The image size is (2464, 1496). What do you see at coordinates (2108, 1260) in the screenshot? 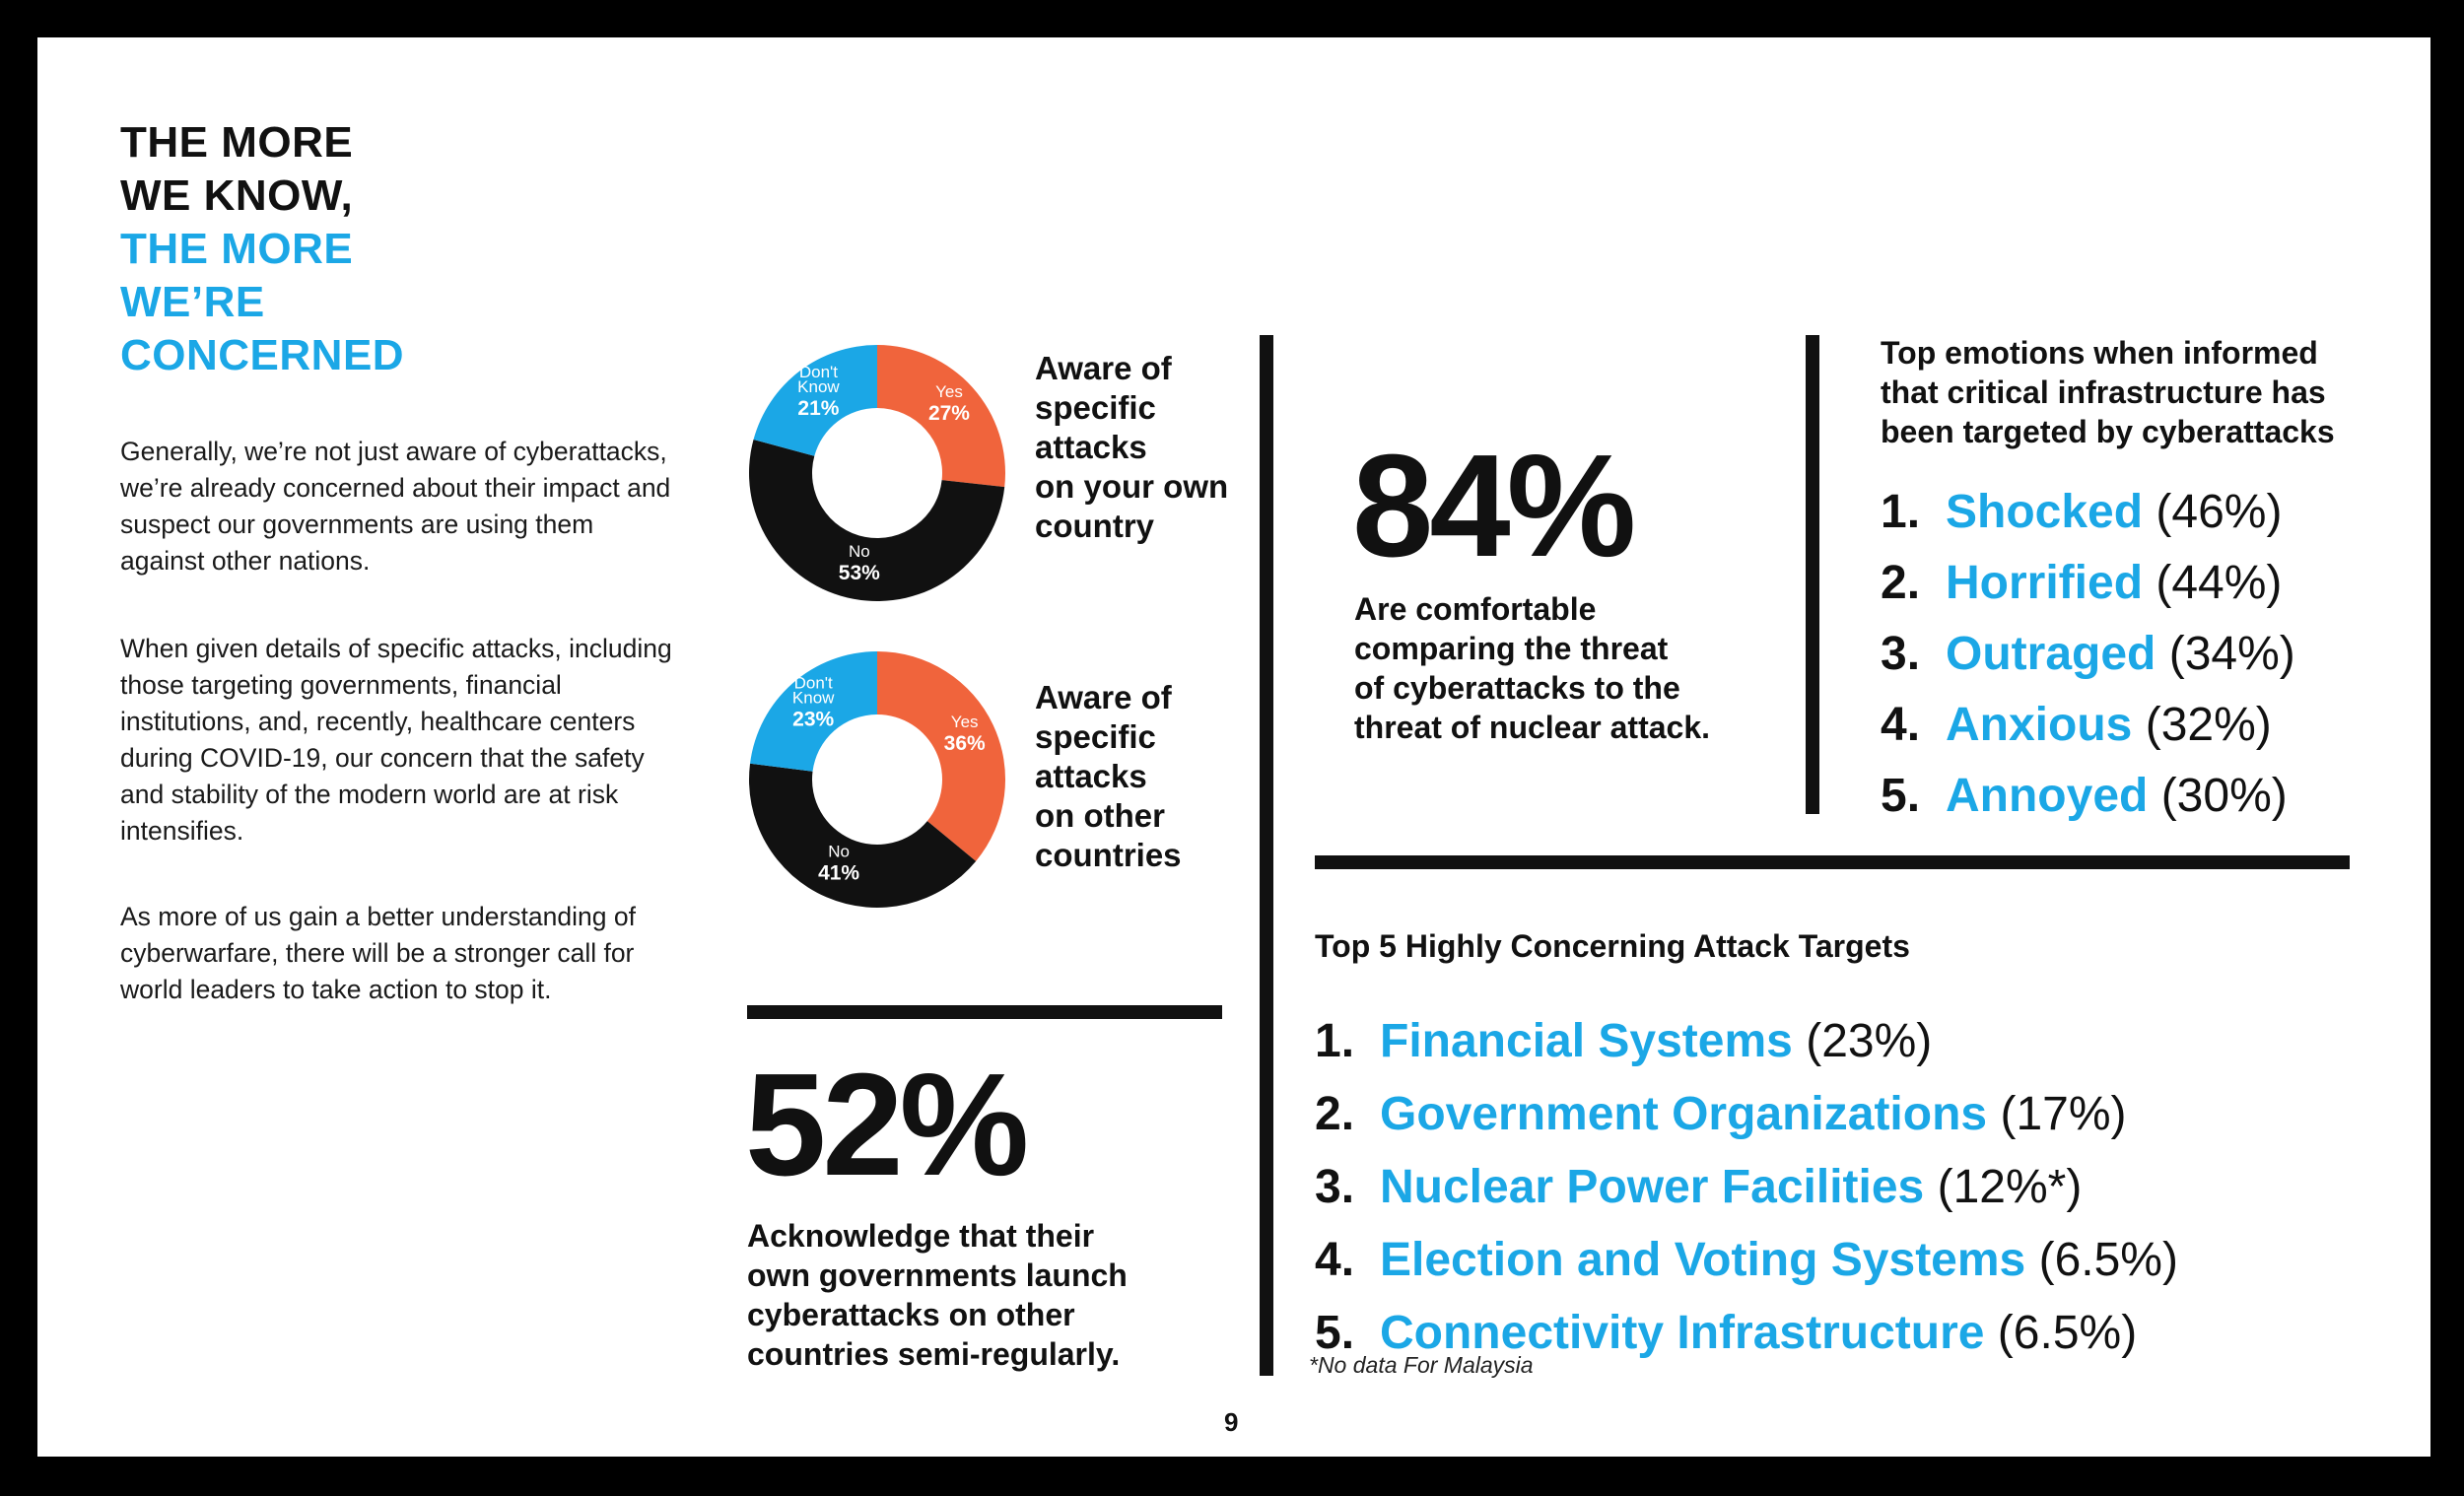
I see `list-percent: (6.5%)` at bounding box center [2108, 1260].